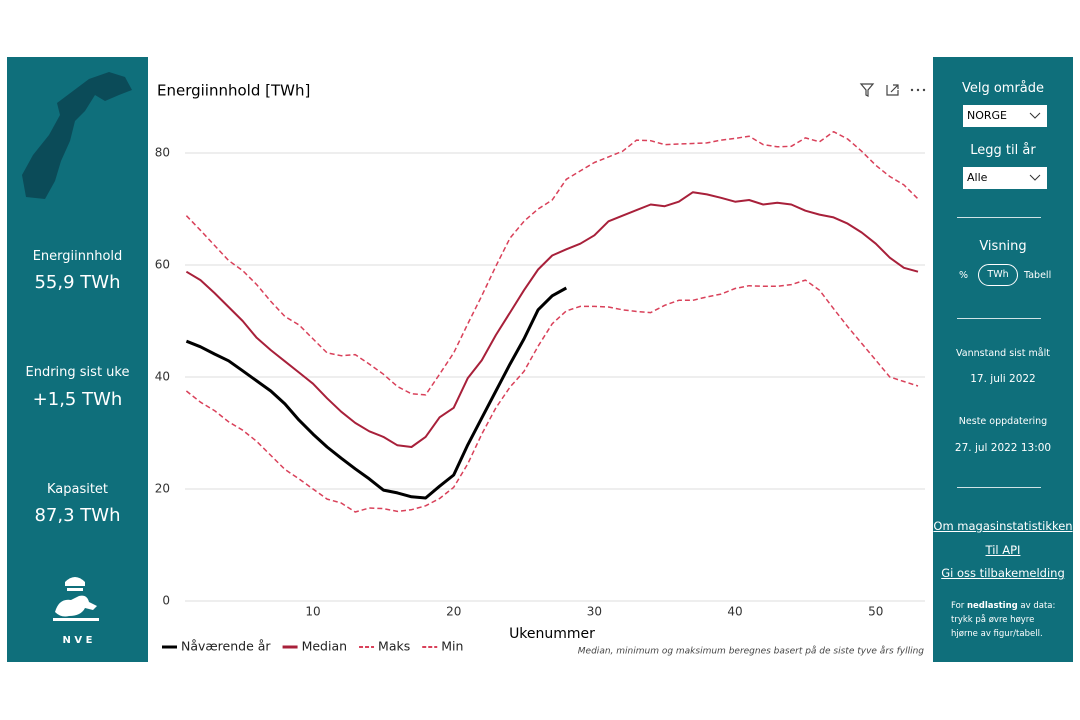 The image size is (1080, 720). Describe the element at coordinates (1003, 573) in the screenshot. I see `link: Gi oss tilbakemelding` at that location.